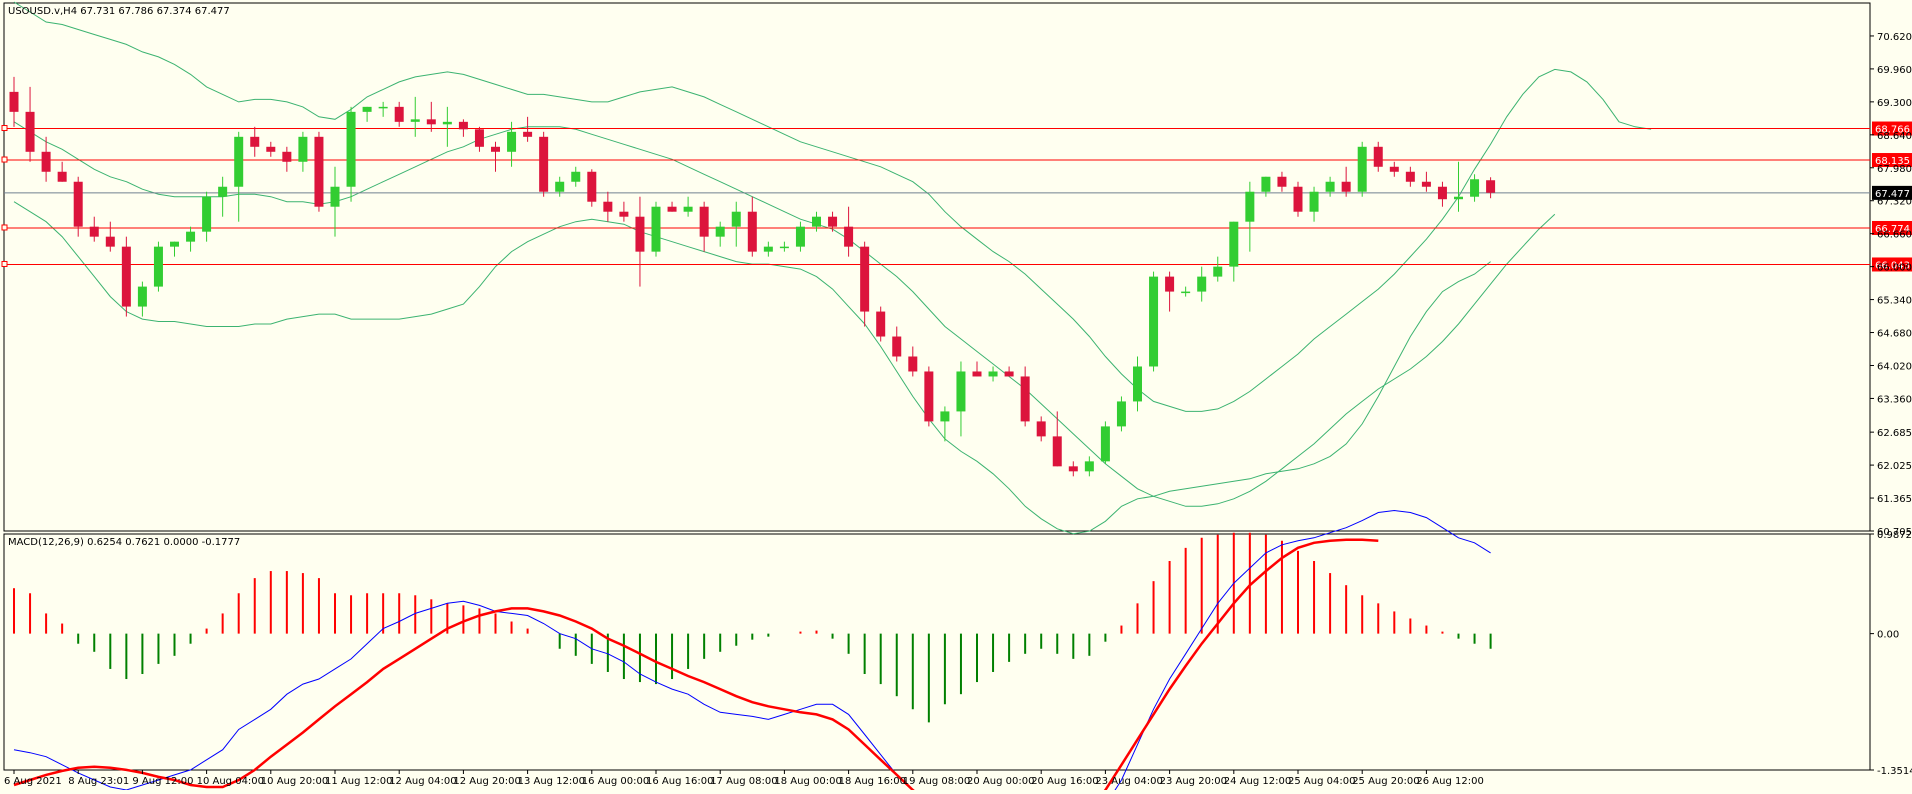  I want to click on current-price-tag, so click(1892, 192).